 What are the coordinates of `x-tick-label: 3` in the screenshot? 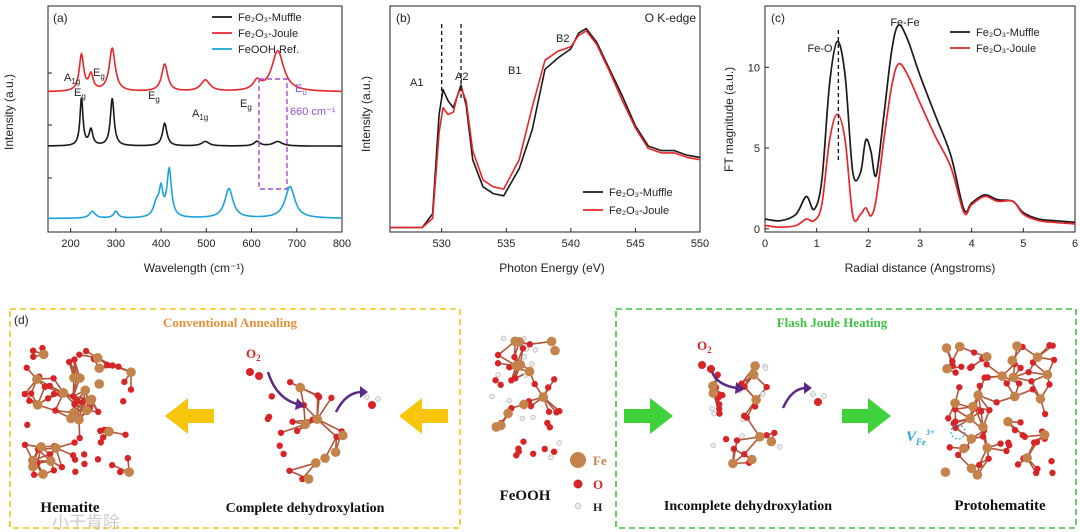 It's located at (920, 244).